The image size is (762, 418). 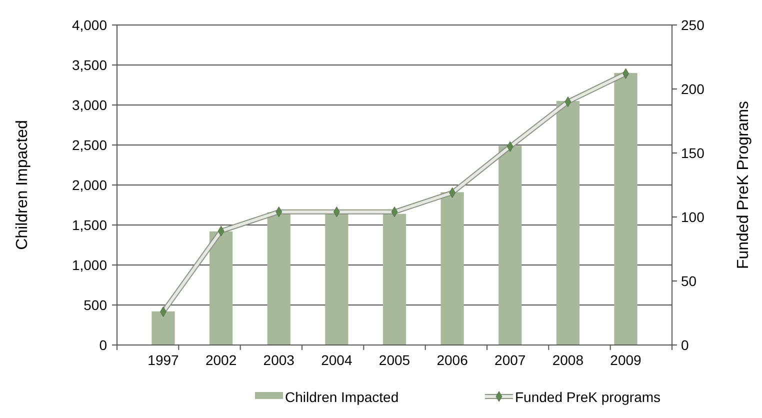 What do you see at coordinates (626, 360) in the screenshot?
I see `x-tick-label: 2009` at bounding box center [626, 360].